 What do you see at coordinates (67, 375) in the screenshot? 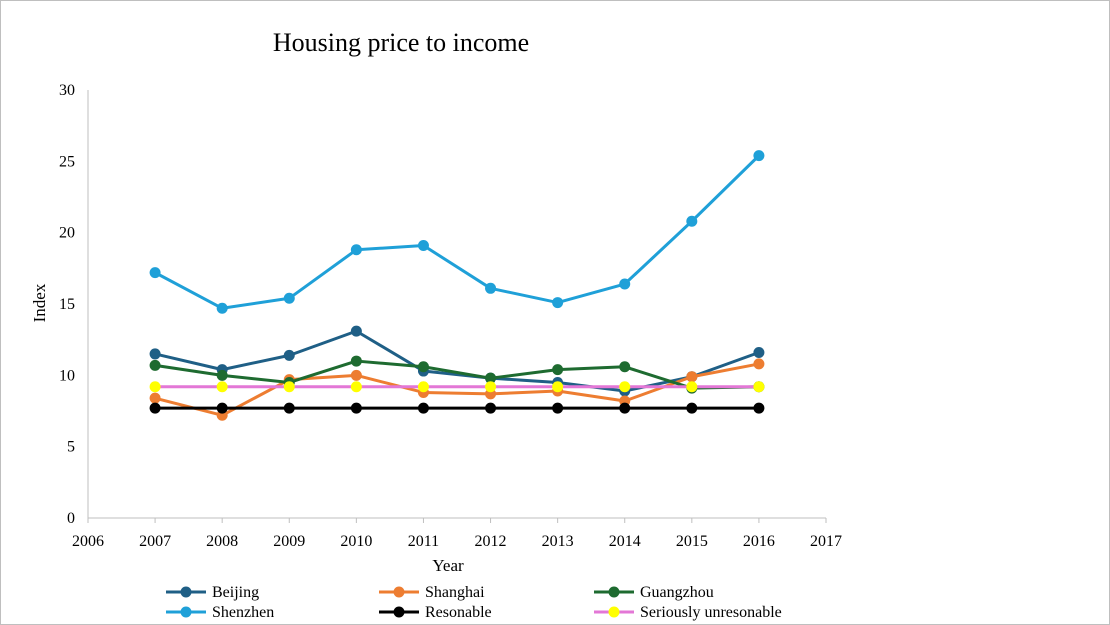
I see `y-tick-label: 10` at bounding box center [67, 375].